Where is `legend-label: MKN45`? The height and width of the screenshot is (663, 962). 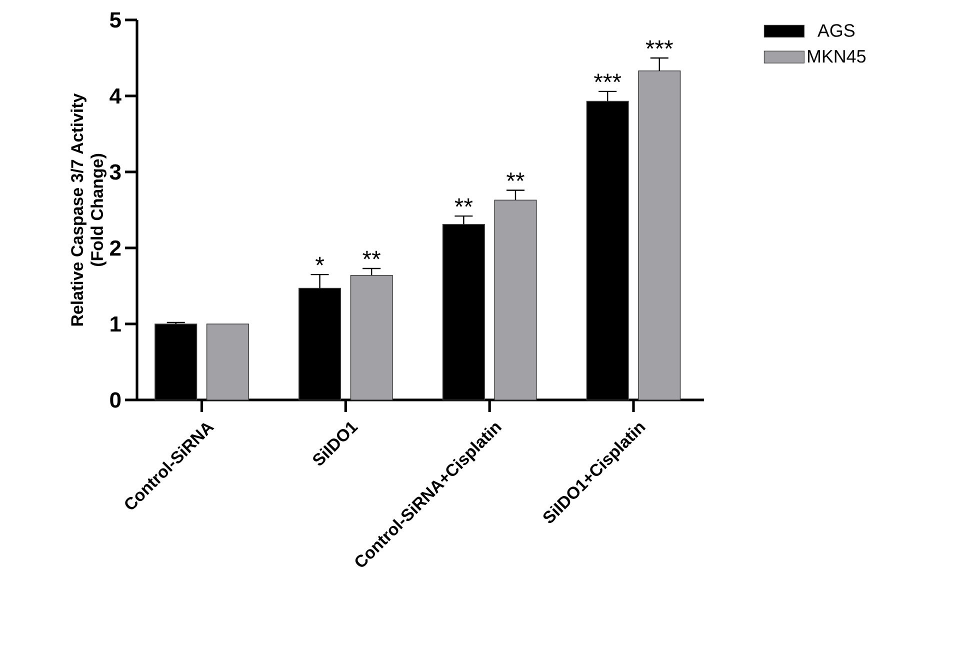 legend-label: MKN45 is located at coordinates (837, 56).